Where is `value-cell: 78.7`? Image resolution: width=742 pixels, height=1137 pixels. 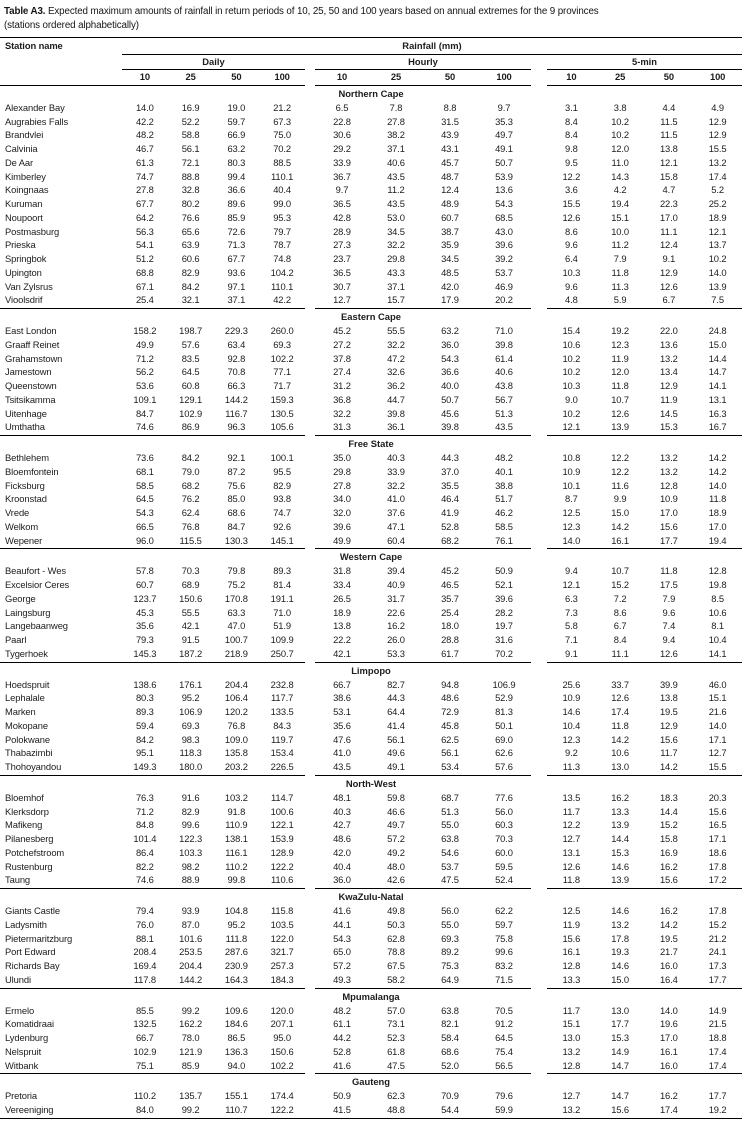
value-cell: 78.7 is located at coordinates (282, 245).